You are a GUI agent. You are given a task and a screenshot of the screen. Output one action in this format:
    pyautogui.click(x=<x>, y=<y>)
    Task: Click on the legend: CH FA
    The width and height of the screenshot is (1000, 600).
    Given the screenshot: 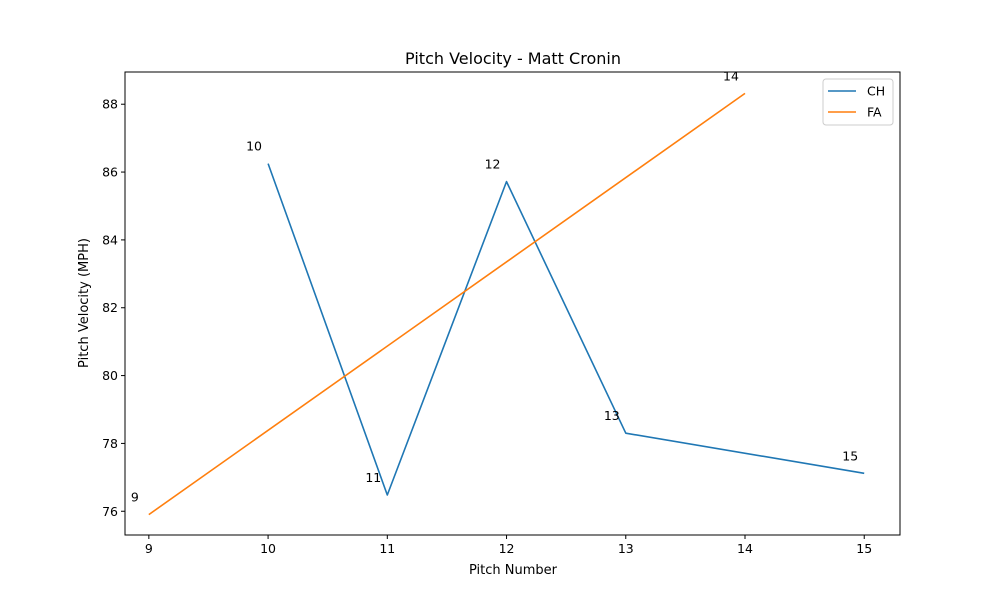 What is the action you would take?
    pyautogui.click(x=858, y=102)
    